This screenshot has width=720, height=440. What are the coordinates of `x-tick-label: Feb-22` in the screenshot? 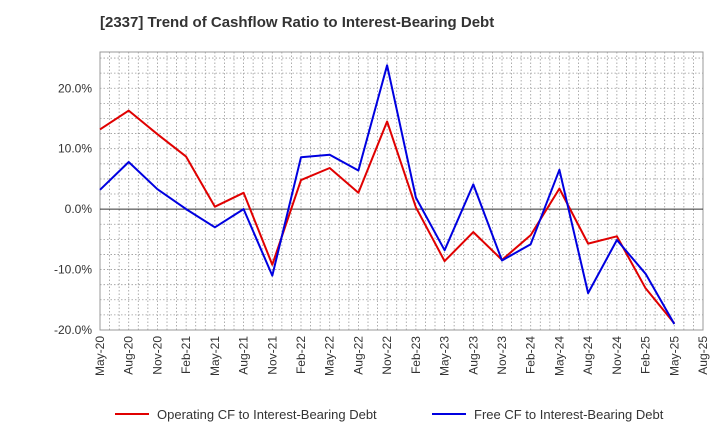 It's located at (301, 355).